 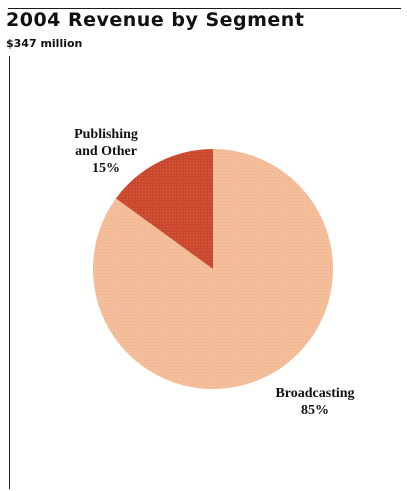 What do you see at coordinates (164, 209) in the screenshot?
I see `slice-publishing-and-other` at bounding box center [164, 209].